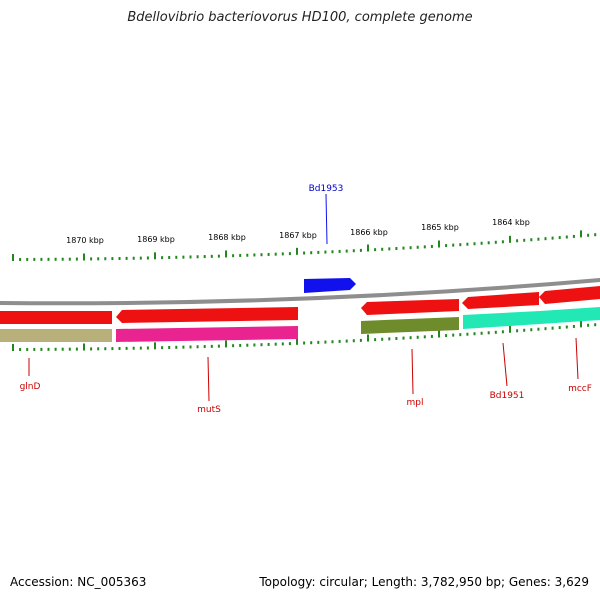  I want to click on leader-line-bd1953, so click(326, 219).